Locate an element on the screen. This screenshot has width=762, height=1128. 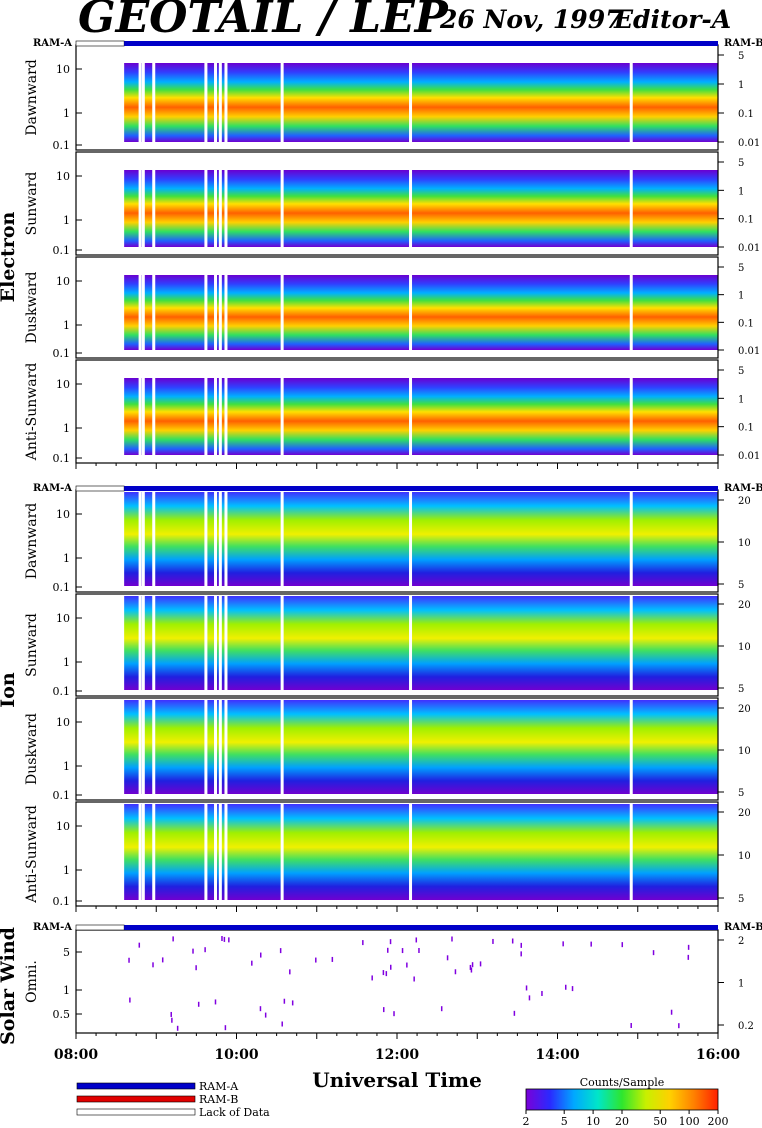
panel-label: Omni. is located at coordinates (32, 981).